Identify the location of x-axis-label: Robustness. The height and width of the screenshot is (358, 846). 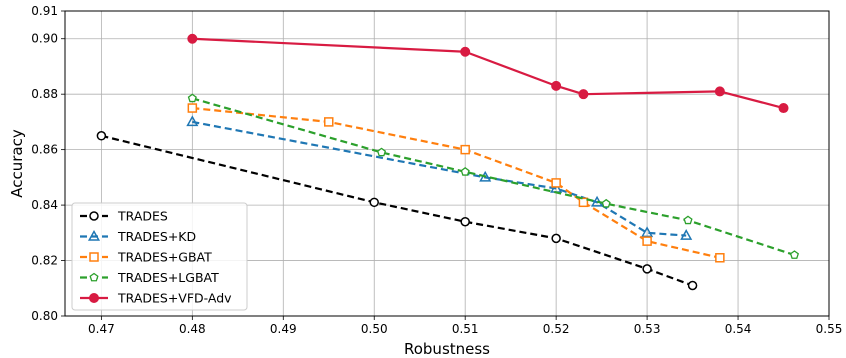
(447, 349).